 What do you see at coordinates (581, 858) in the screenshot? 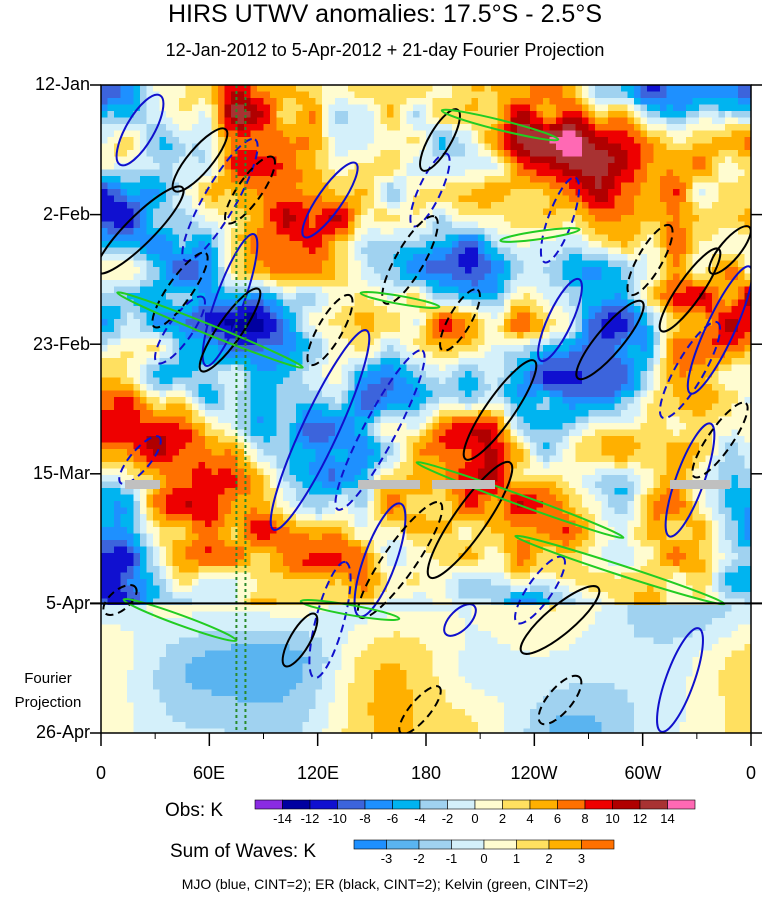
I see `colorbar-tick-label: 3` at bounding box center [581, 858].